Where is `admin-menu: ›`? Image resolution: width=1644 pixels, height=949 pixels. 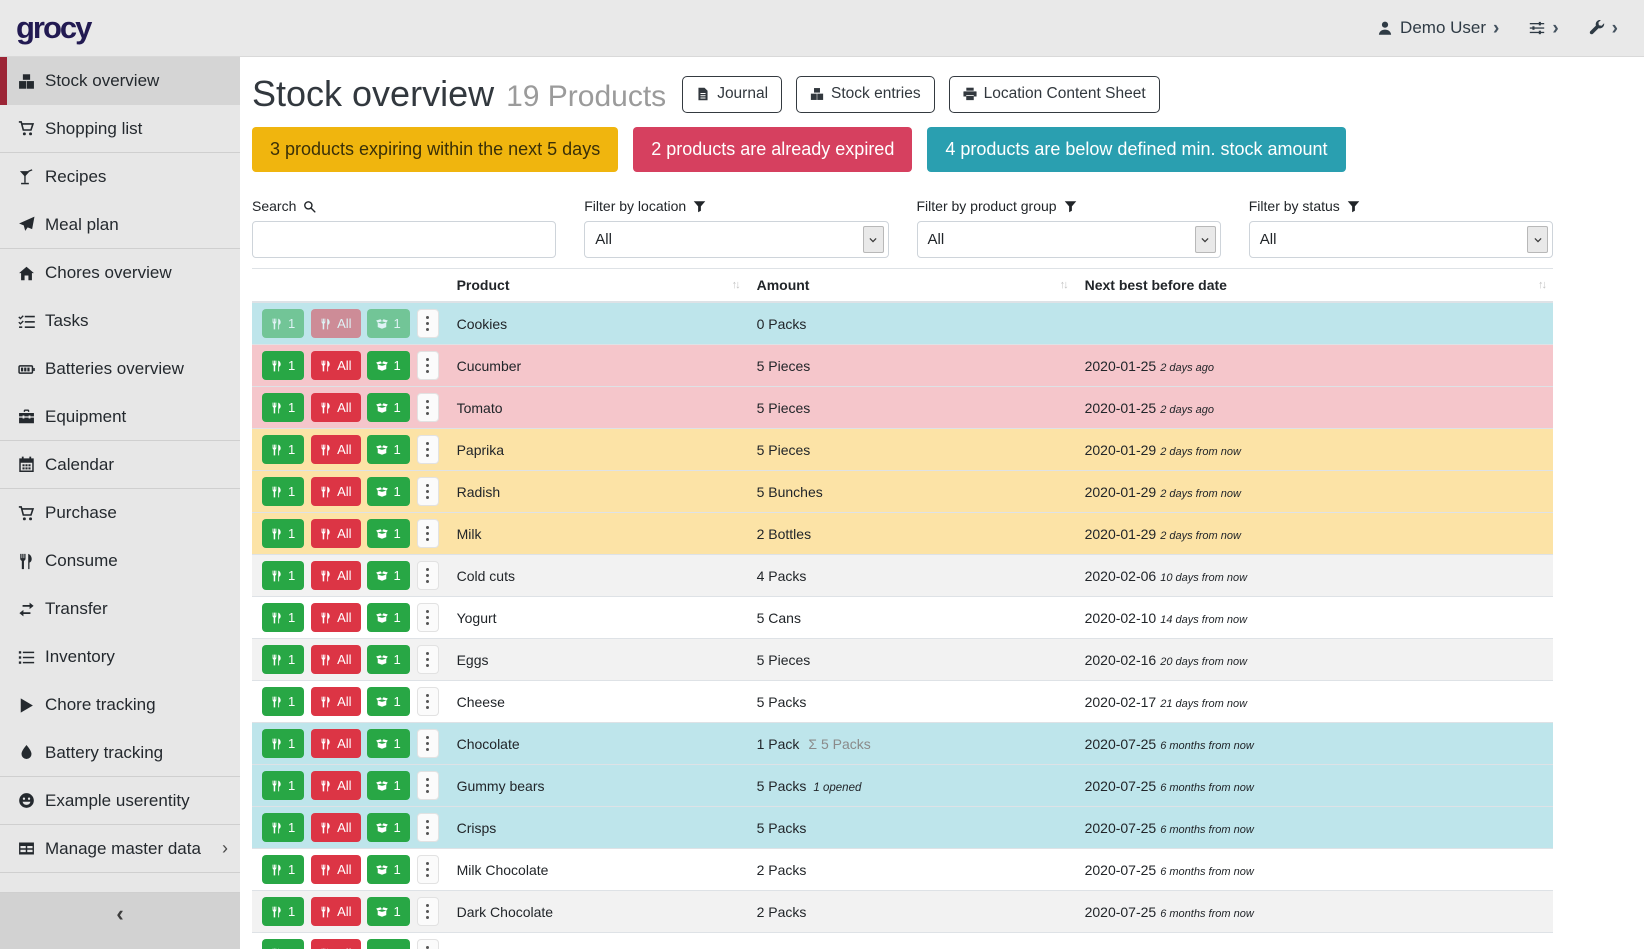 admin-menu: › is located at coordinates (1603, 28).